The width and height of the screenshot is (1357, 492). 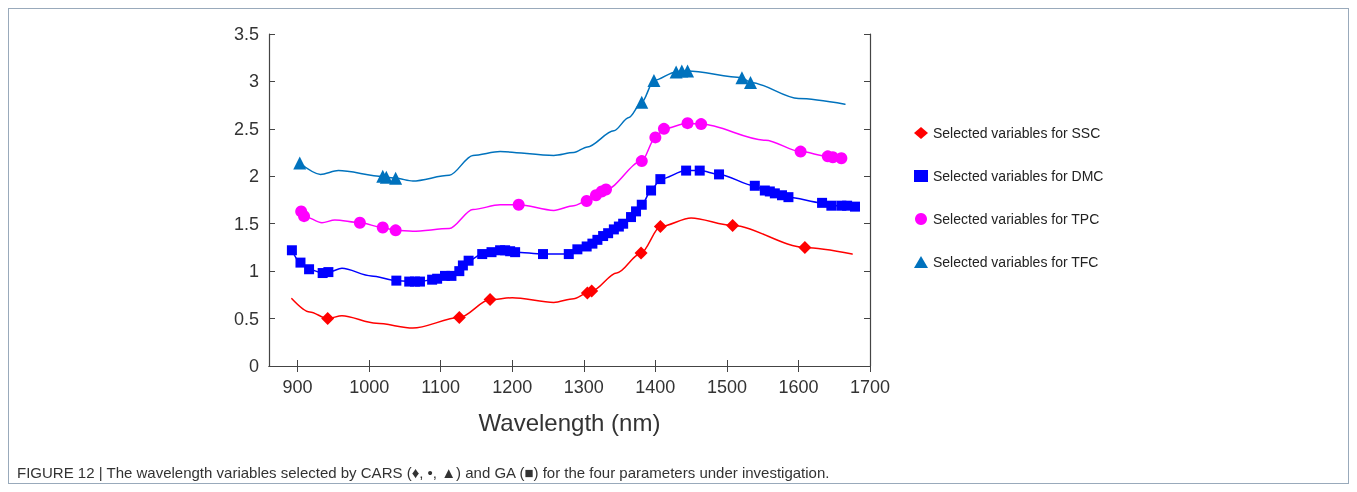 I want to click on line-series, so click(x=572, y=273).